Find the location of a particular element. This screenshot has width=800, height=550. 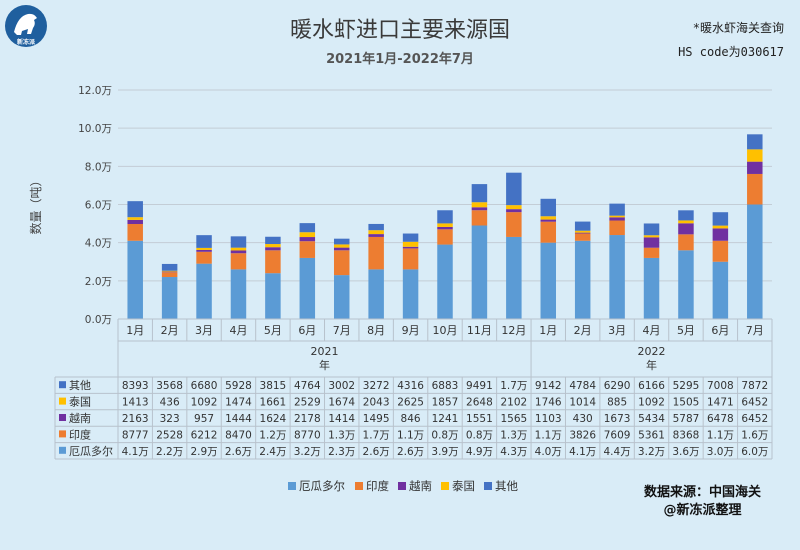

table-cell: 1674 is located at coordinates (341, 403).